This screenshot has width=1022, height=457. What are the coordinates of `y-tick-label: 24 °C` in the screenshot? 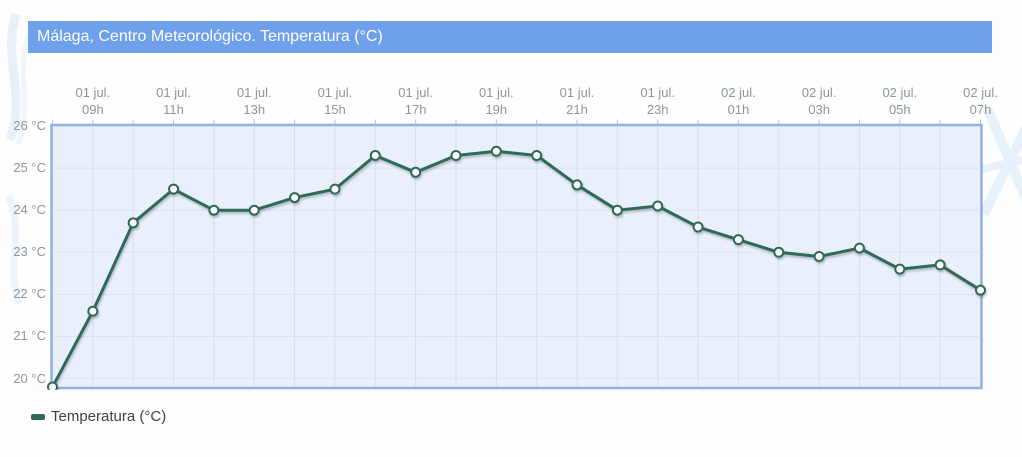 It's located at (29, 210).